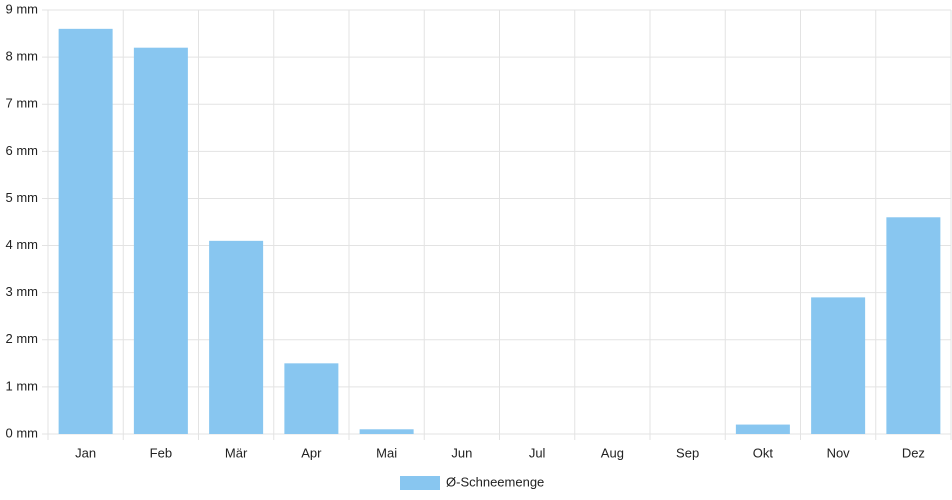 The height and width of the screenshot is (500, 952). I want to click on x-tick-label: Feb, so click(161, 452).